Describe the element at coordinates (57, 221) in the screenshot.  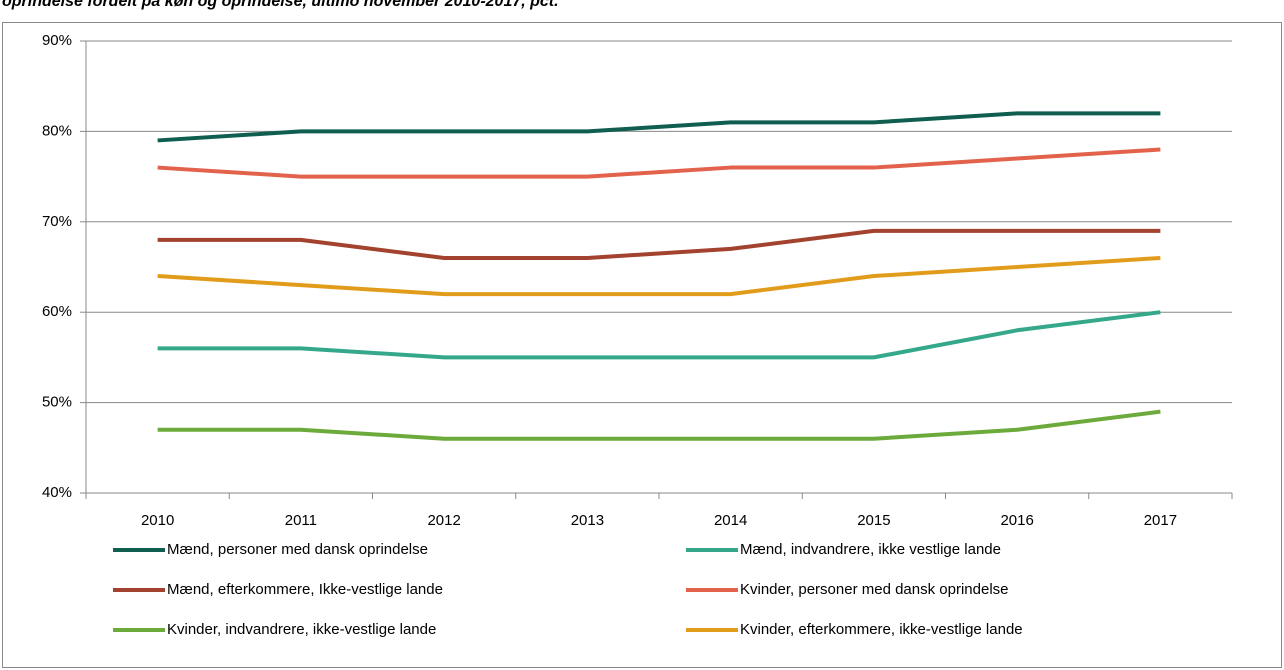
I see `y-tick-label: 70%` at that location.